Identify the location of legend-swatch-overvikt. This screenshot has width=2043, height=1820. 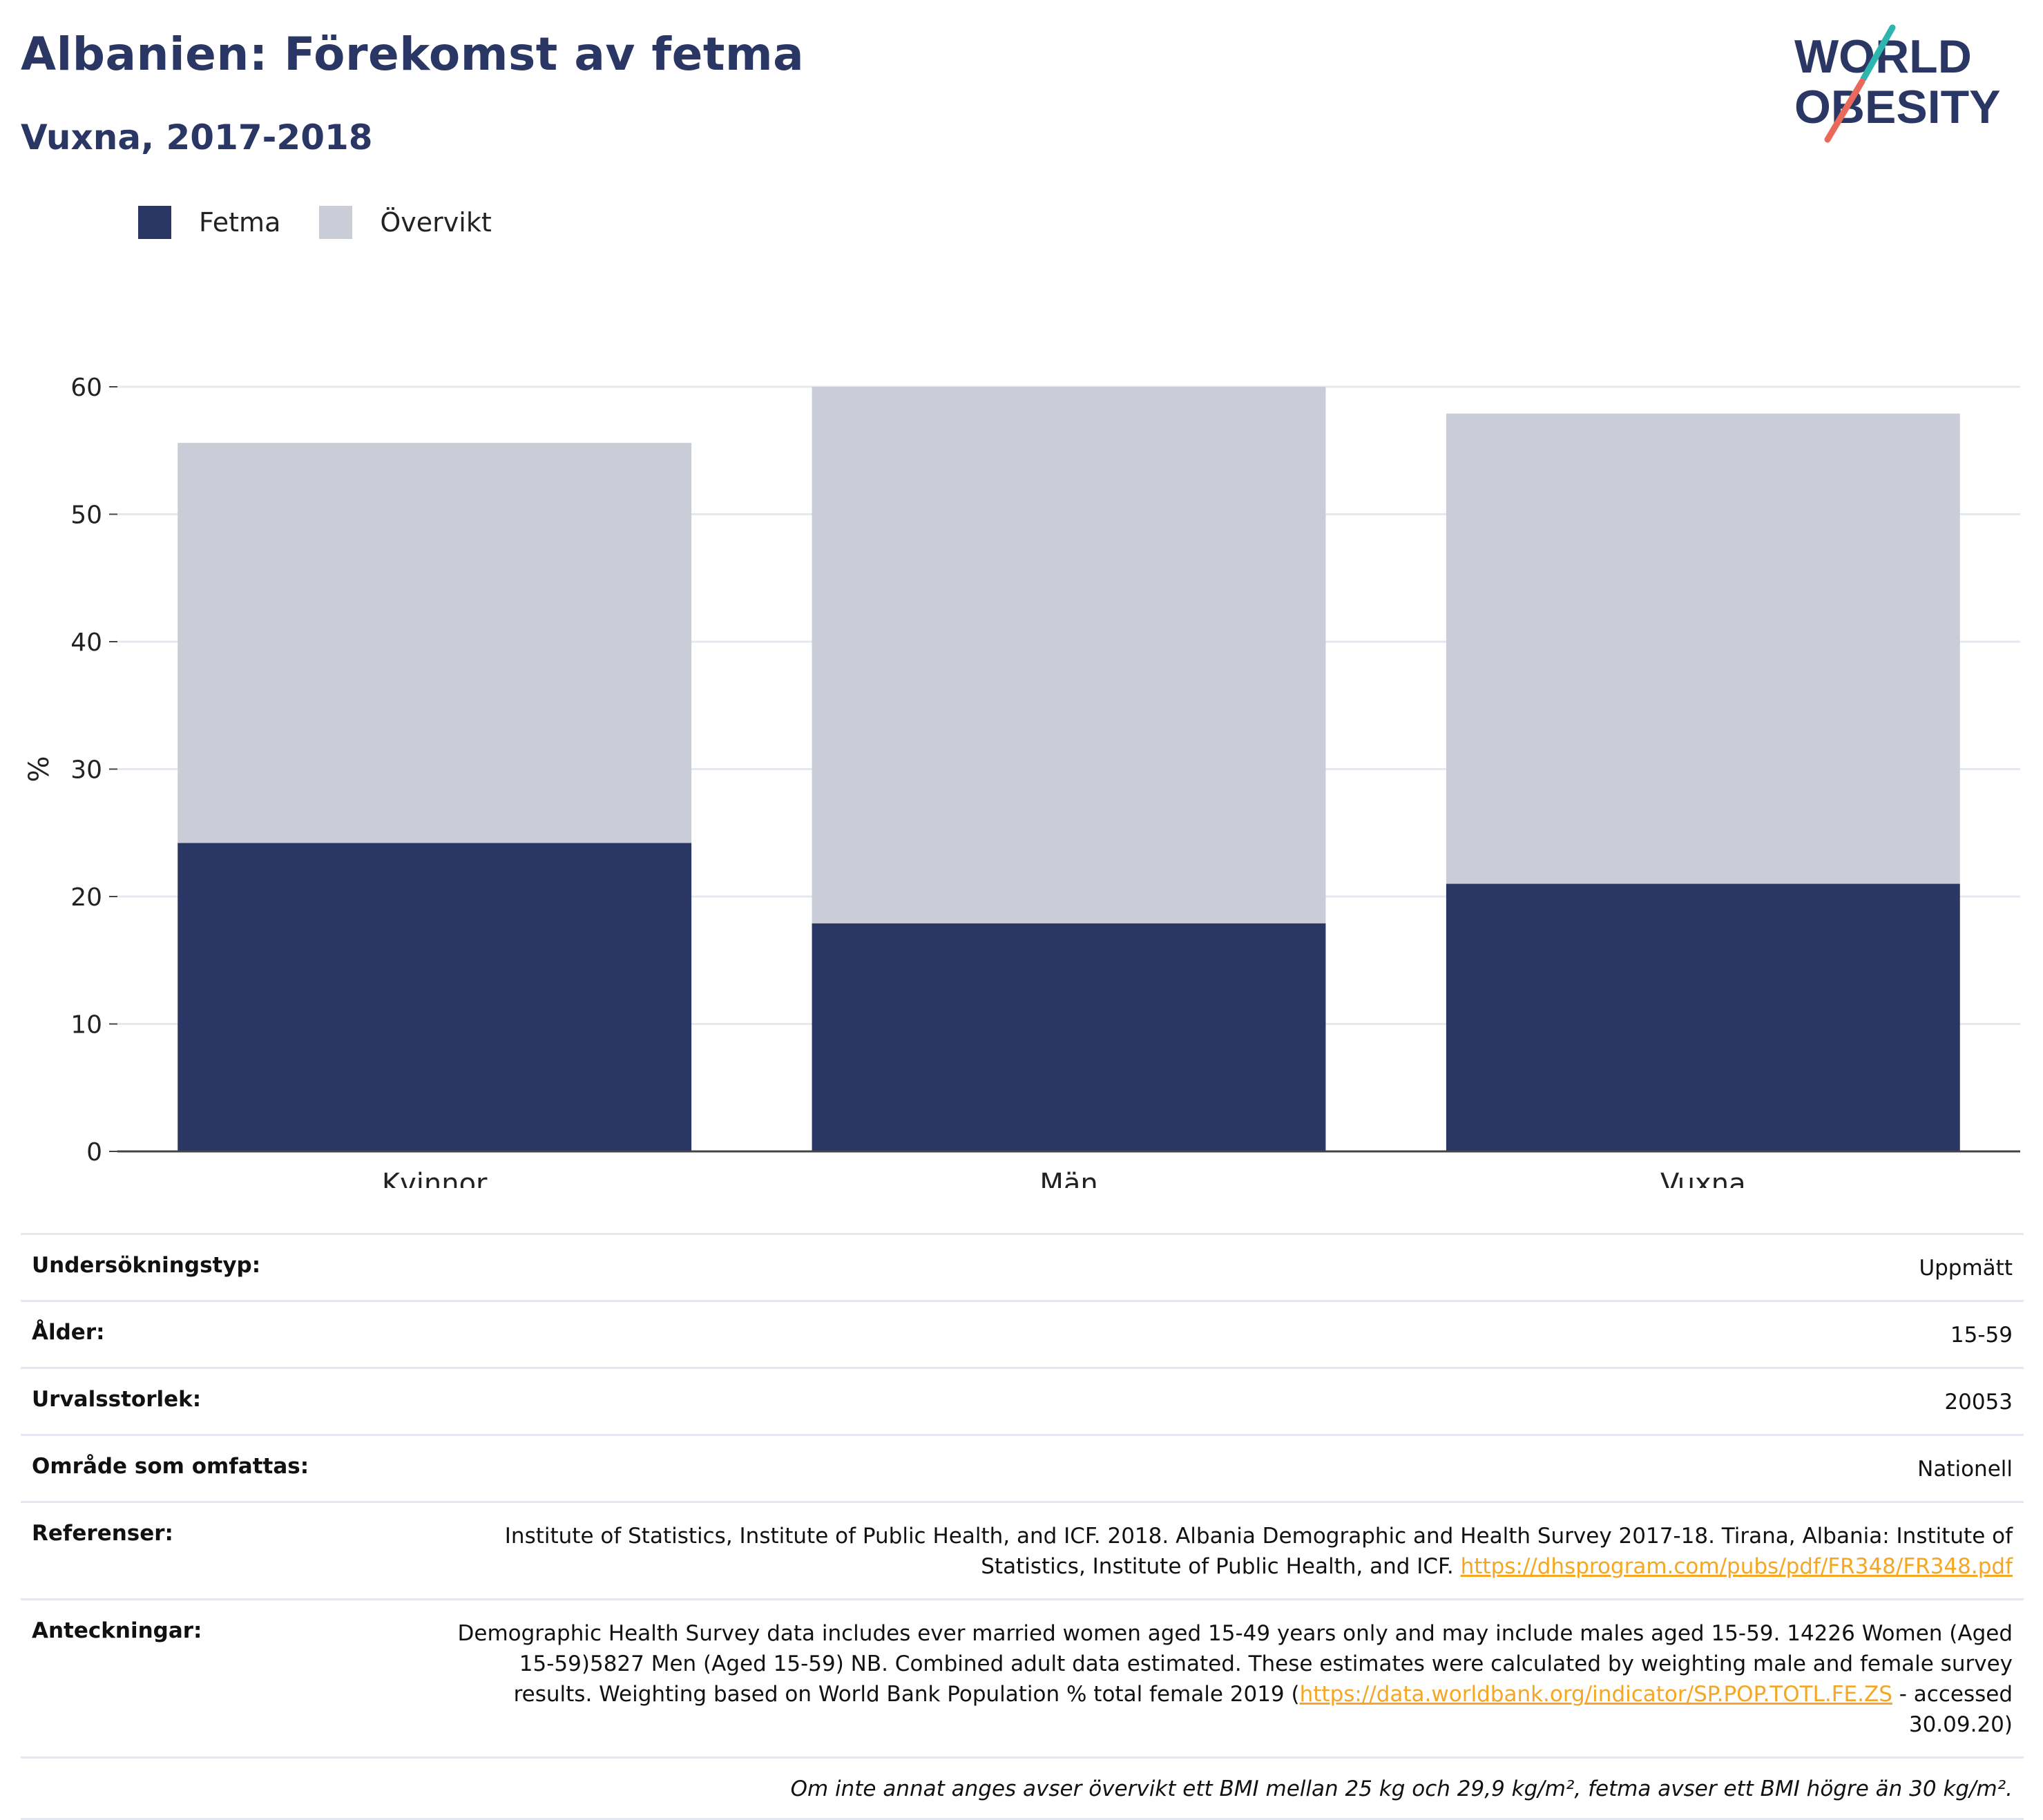
(336, 222).